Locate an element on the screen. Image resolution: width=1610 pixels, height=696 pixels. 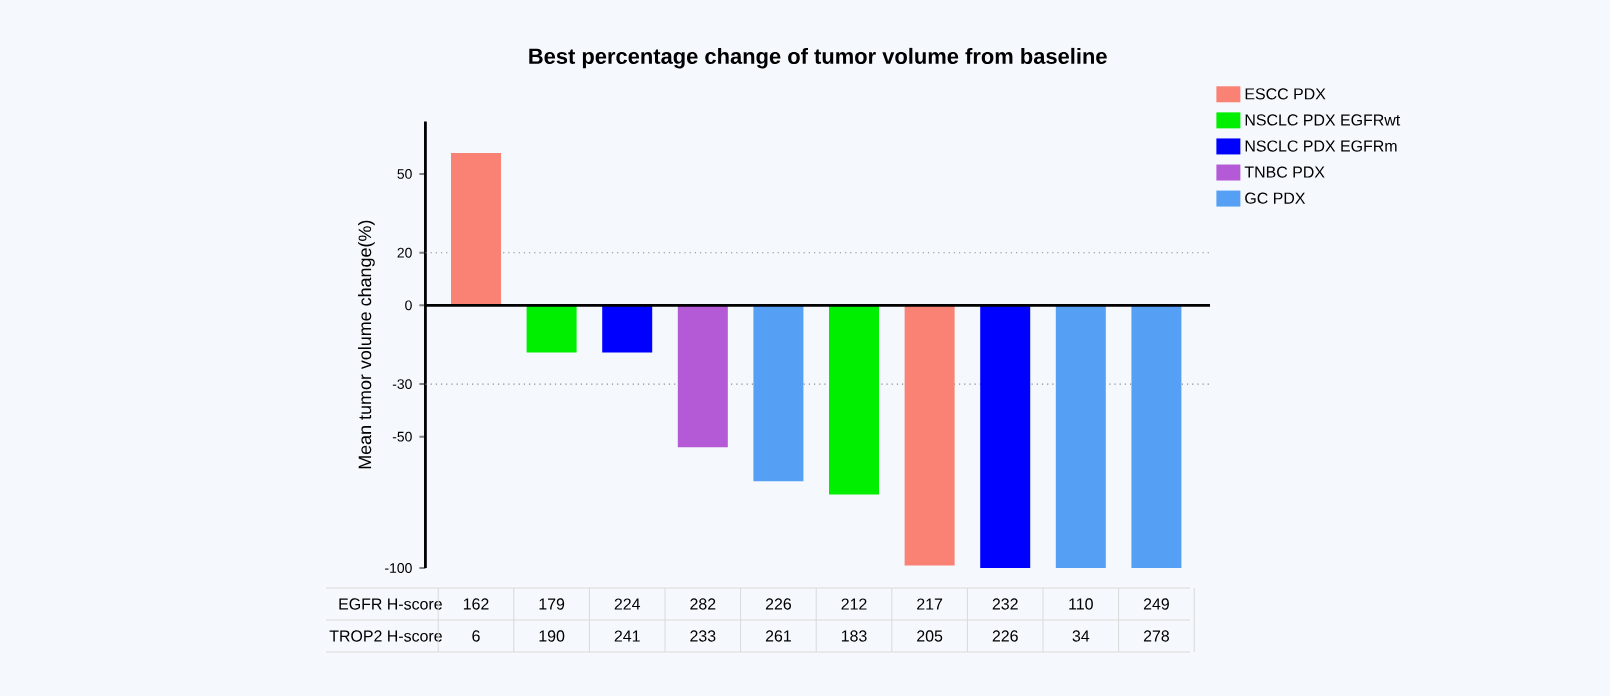
chart-title: Best percentage change of tumor volume from baseline is located at coordinates (818, 58).